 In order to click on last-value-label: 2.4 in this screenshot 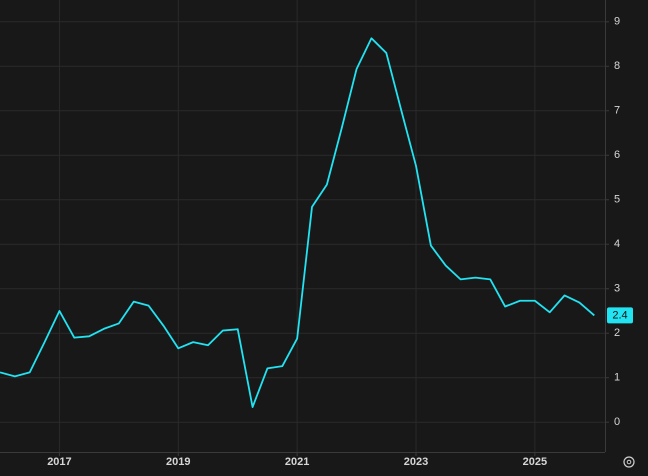, I will do `click(619, 315)`.